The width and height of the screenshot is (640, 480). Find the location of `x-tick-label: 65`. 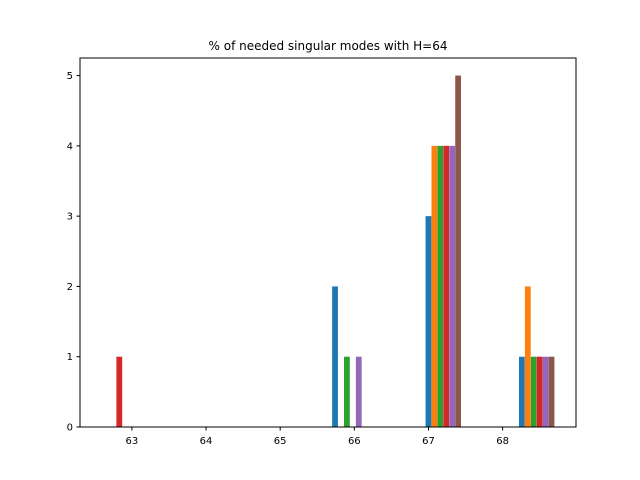

x-tick-label: 65 is located at coordinates (280, 441).